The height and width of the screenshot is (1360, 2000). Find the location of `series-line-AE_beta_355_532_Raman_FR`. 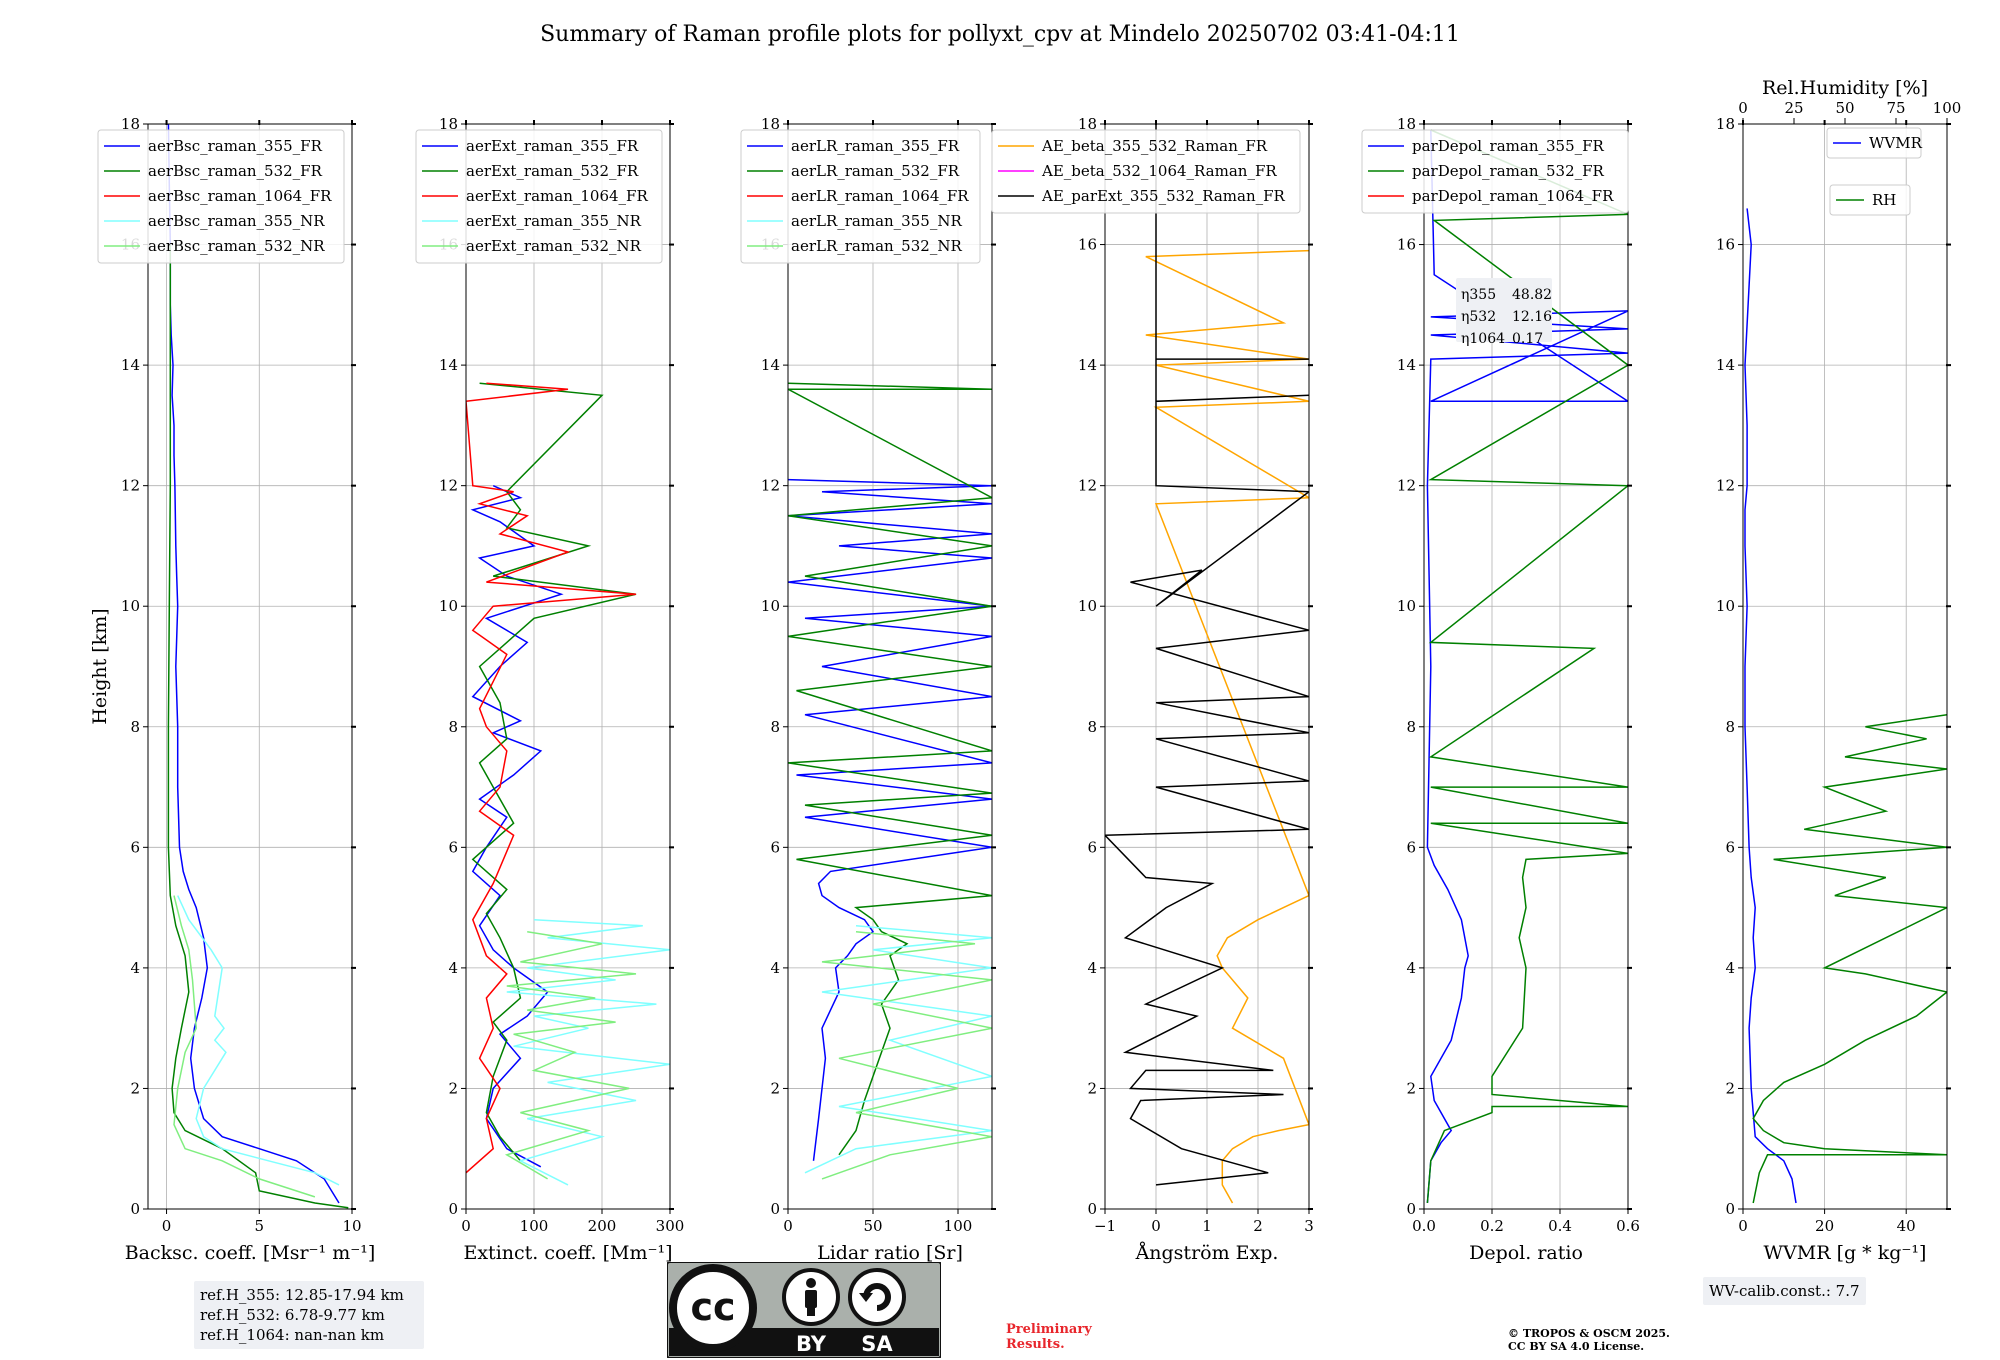

series-line-AE_beta_355_532_Raman_FR is located at coordinates (1227, 726).